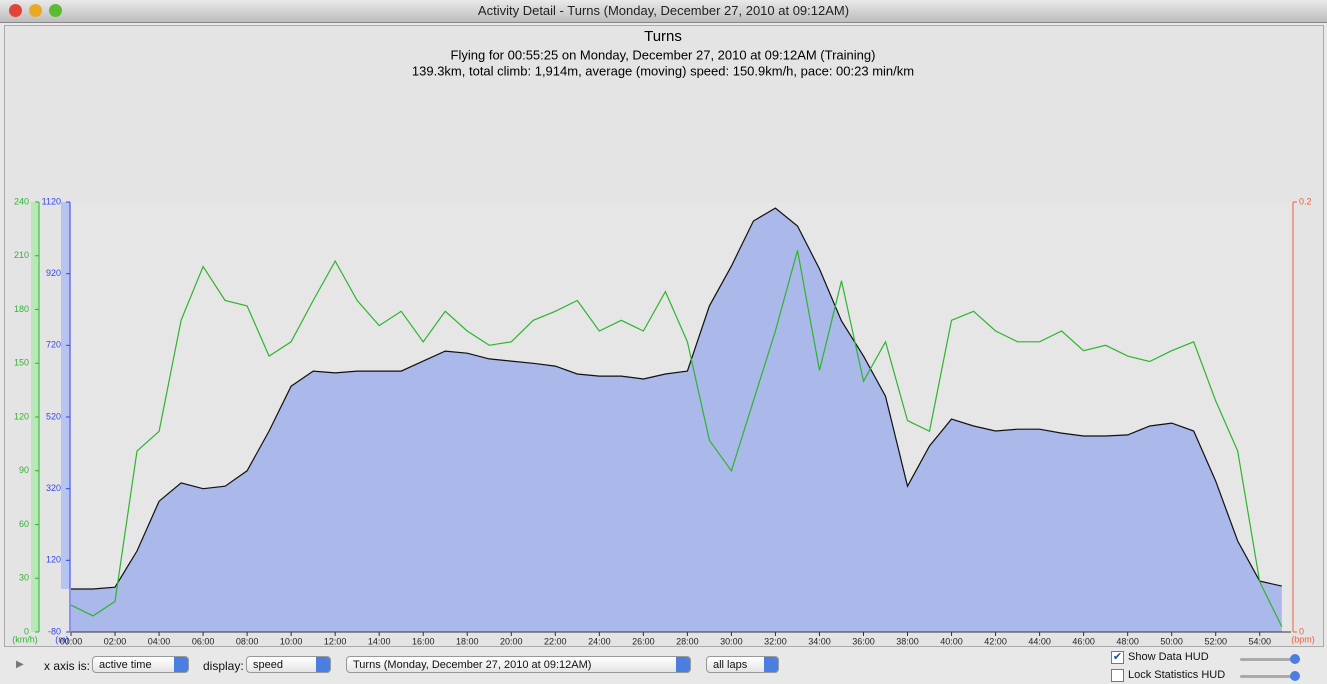 The width and height of the screenshot is (1327, 684). I want to click on y2-tick-label: 90, so click(24, 470).